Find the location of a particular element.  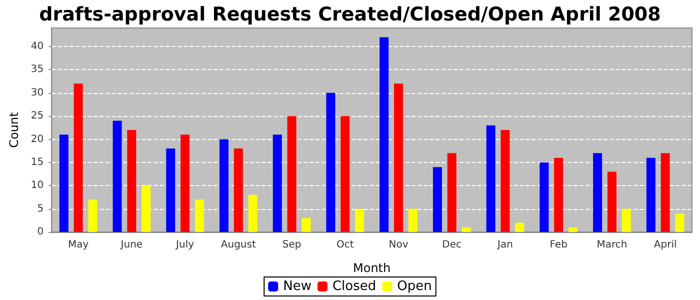

x-tick-label: May is located at coordinates (78, 245).